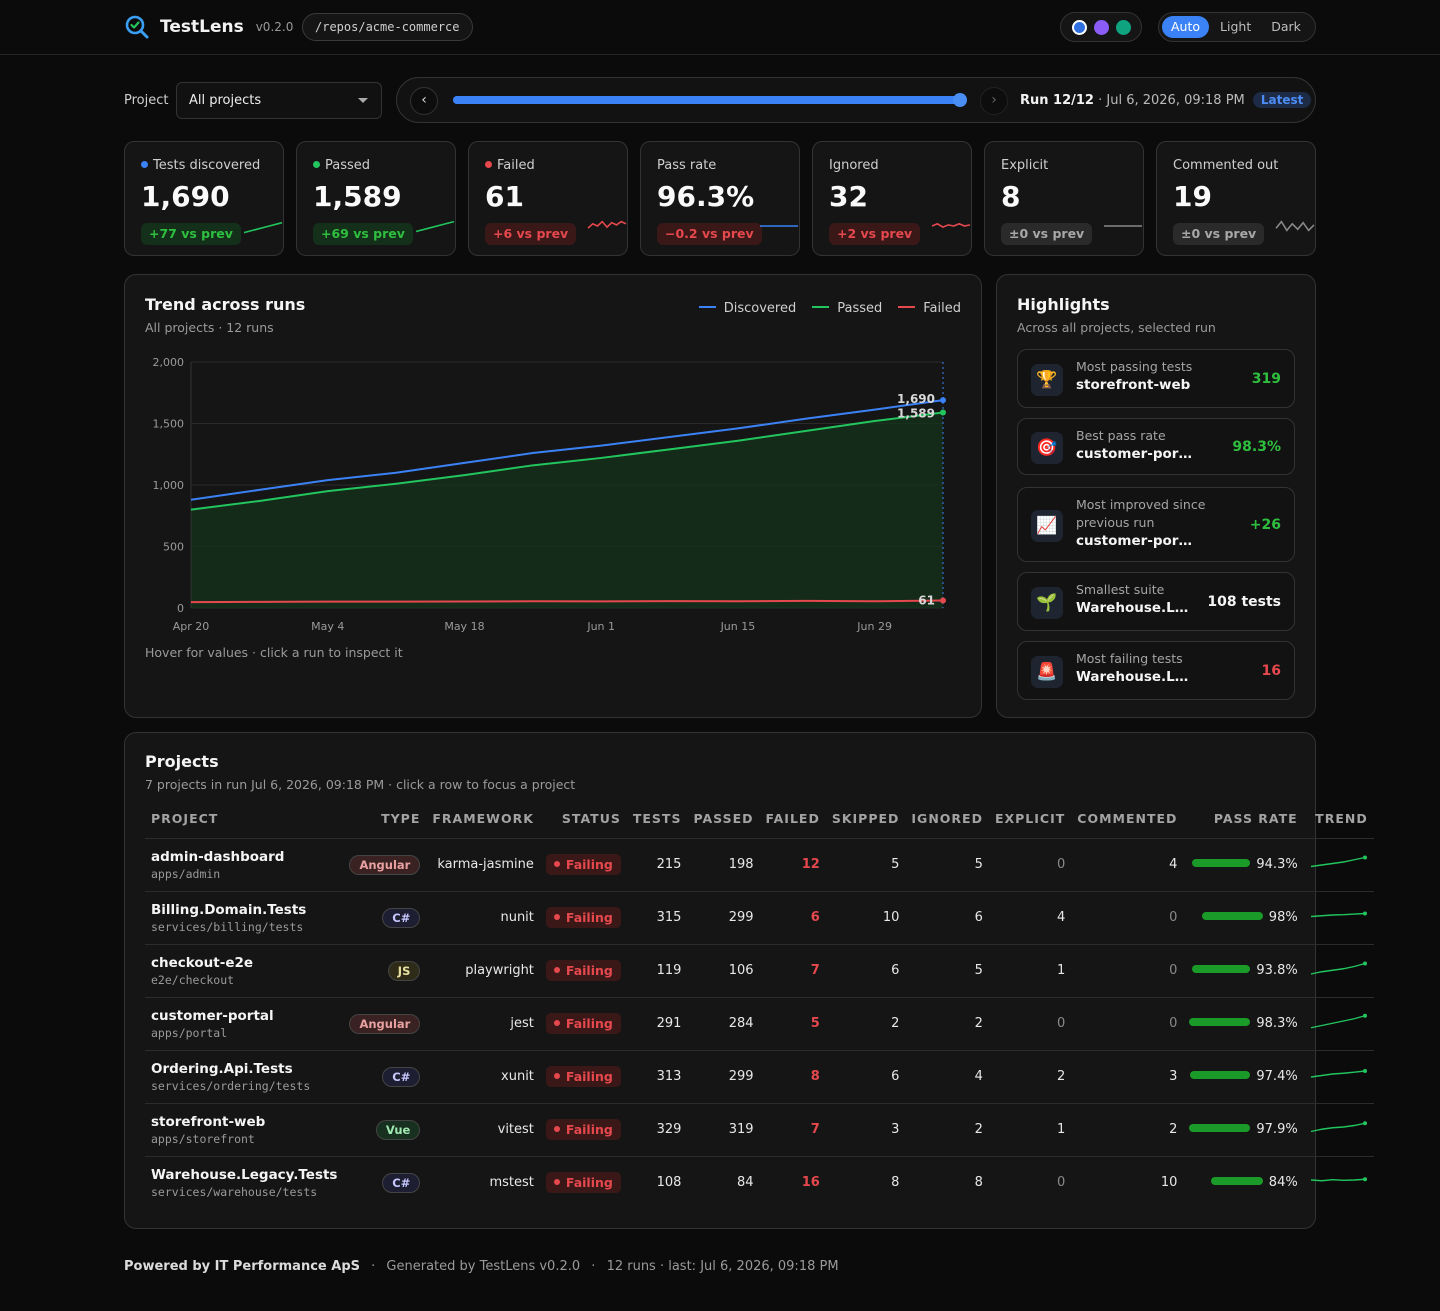 This screenshot has height=1311, width=1440. What do you see at coordinates (1057, 100) in the screenshot?
I see `run-label: Run 12/12` at bounding box center [1057, 100].